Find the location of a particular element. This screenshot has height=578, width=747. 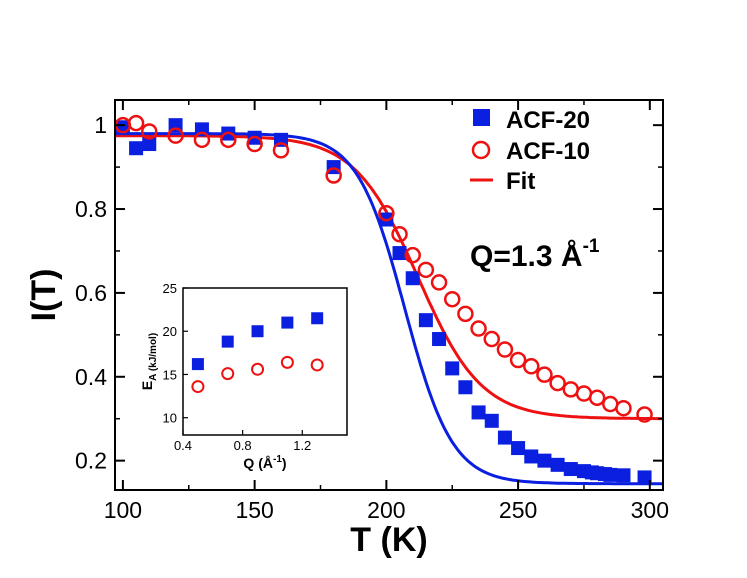

inset-y-tick-label: 10 is located at coordinates (170, 418).